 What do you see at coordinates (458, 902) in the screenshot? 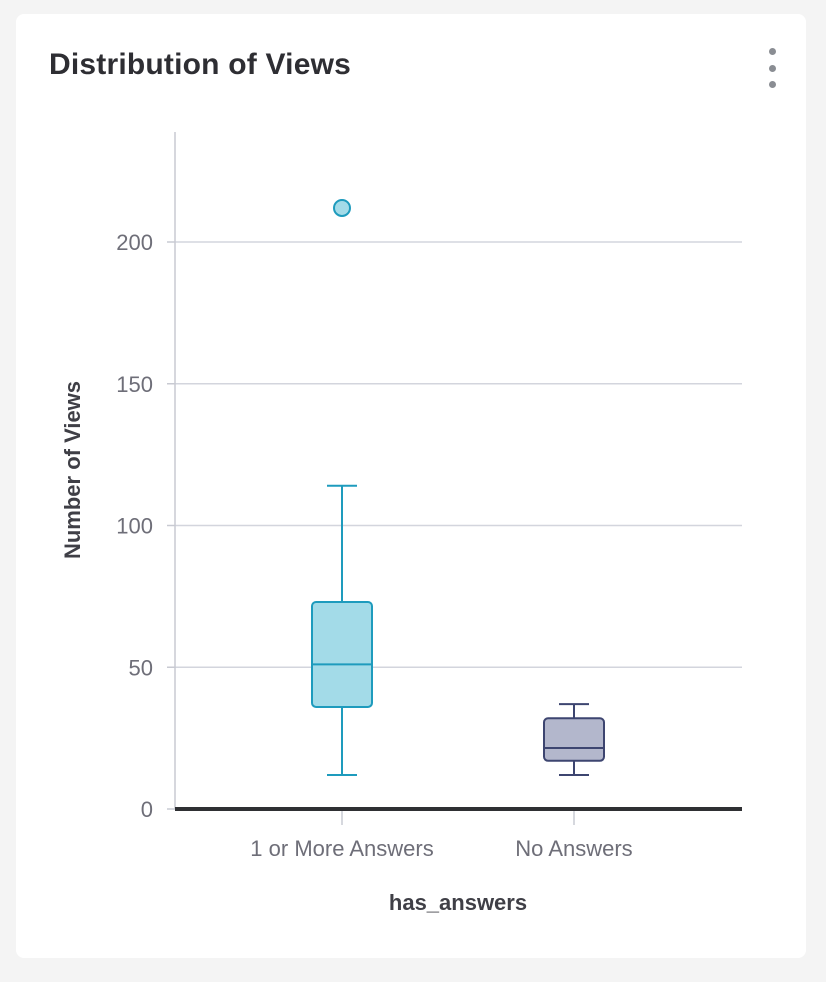
I see `x-axis-title: has_answers` at bounding box center [458, 902].